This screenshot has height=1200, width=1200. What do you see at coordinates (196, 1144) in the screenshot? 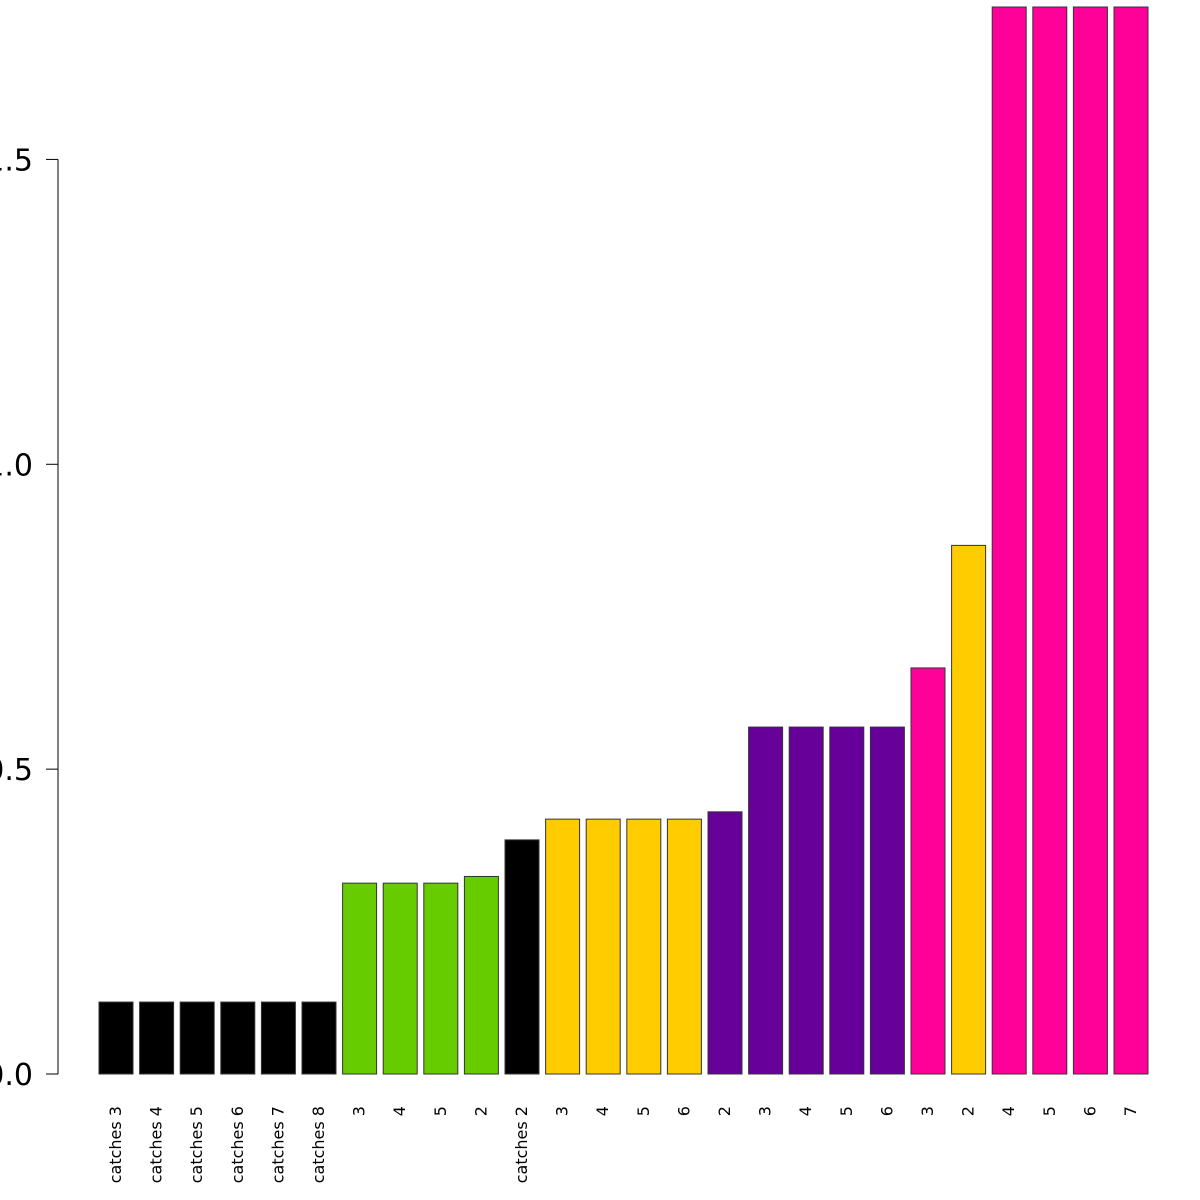
I see `x-tick-label: catches 5` at bounding box center [196, 1144].